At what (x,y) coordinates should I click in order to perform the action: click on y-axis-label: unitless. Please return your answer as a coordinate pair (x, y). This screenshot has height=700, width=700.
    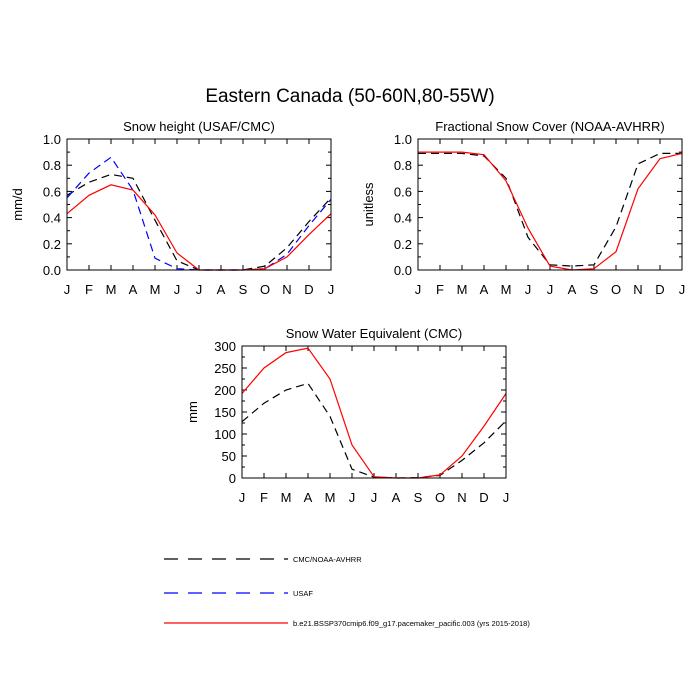
    Looking at the image, I should click on (368, 204).